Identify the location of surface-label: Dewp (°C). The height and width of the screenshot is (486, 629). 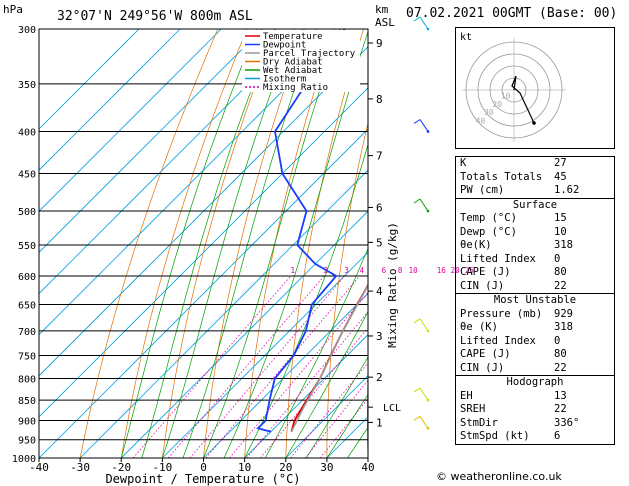
(488, 231).